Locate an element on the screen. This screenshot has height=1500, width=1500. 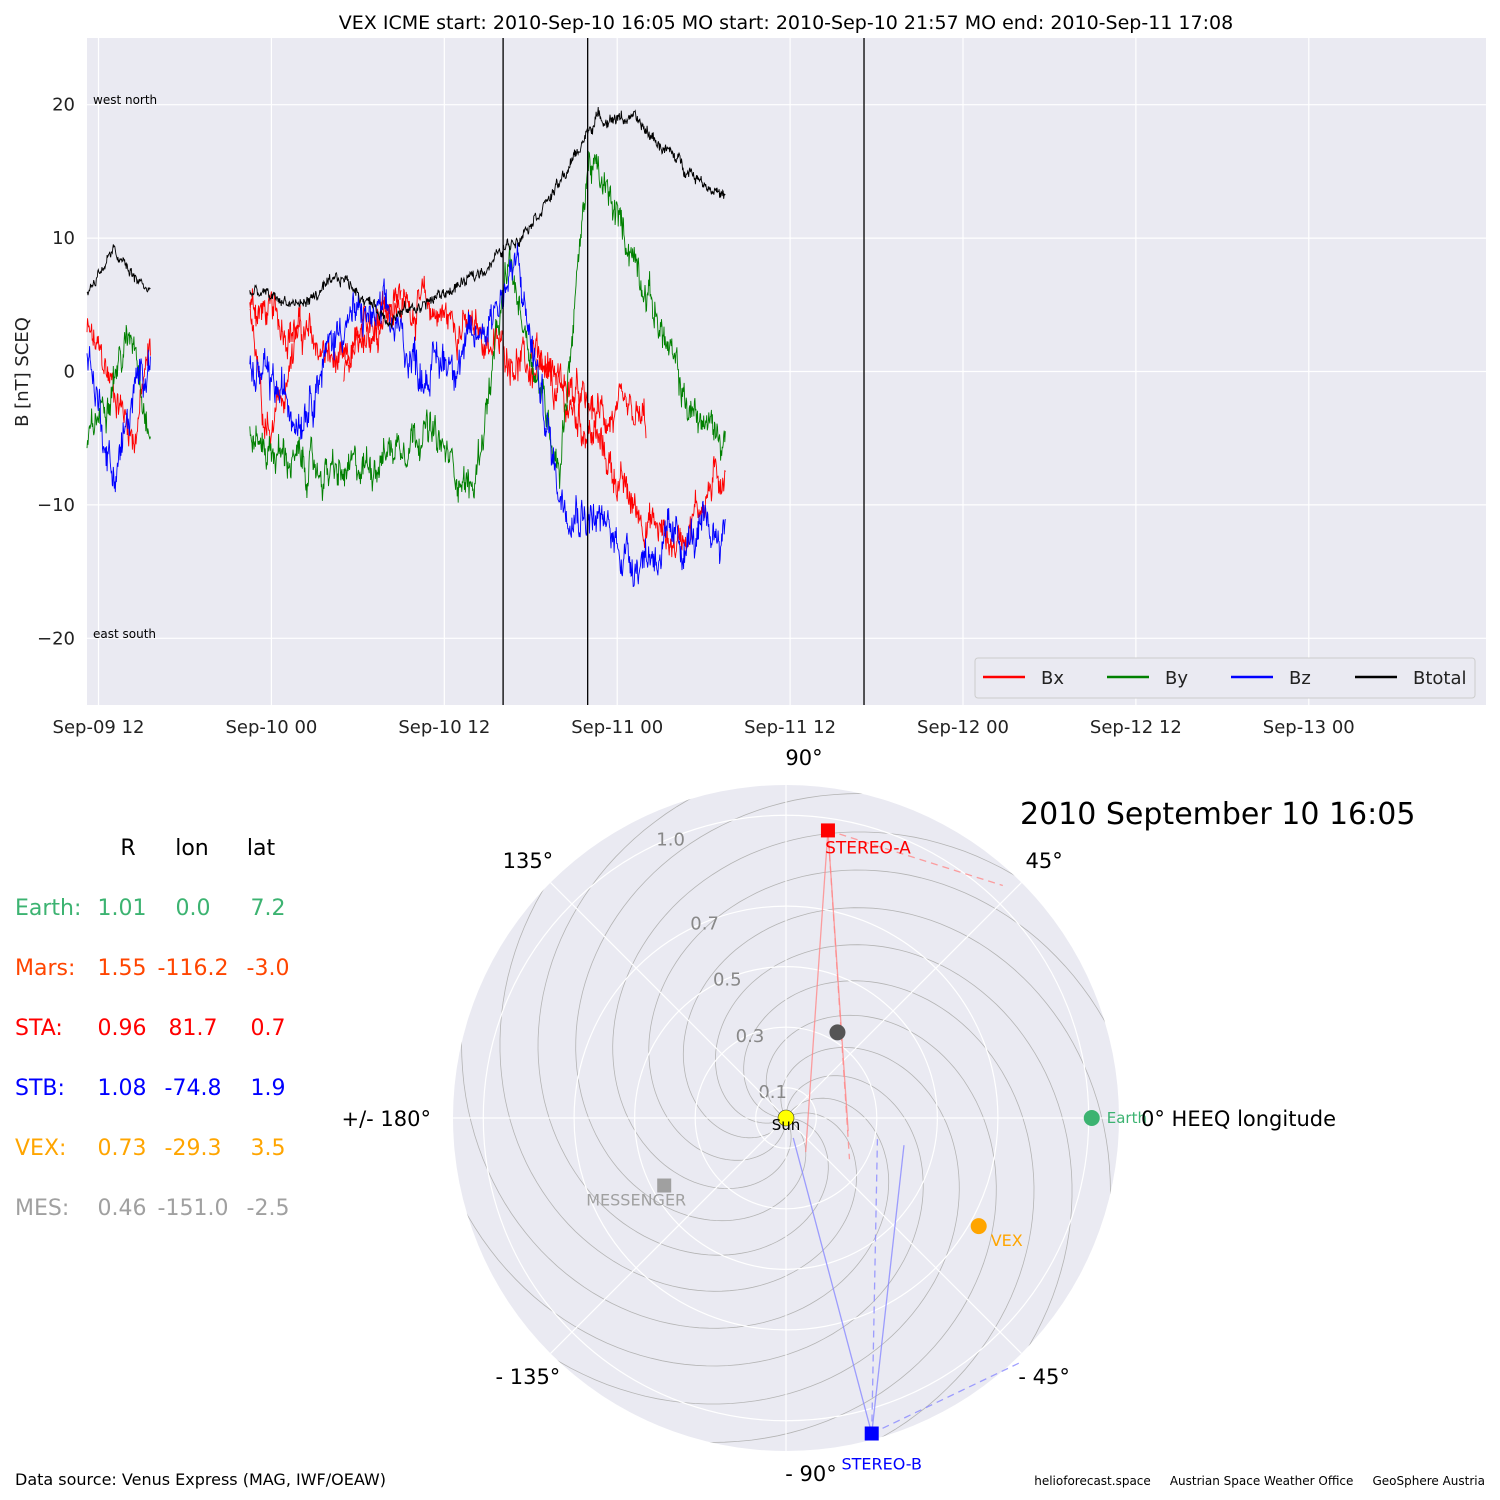
table-row: VEX: 0.73 -29.3 3.5 is located at coordinates (150, 1148).